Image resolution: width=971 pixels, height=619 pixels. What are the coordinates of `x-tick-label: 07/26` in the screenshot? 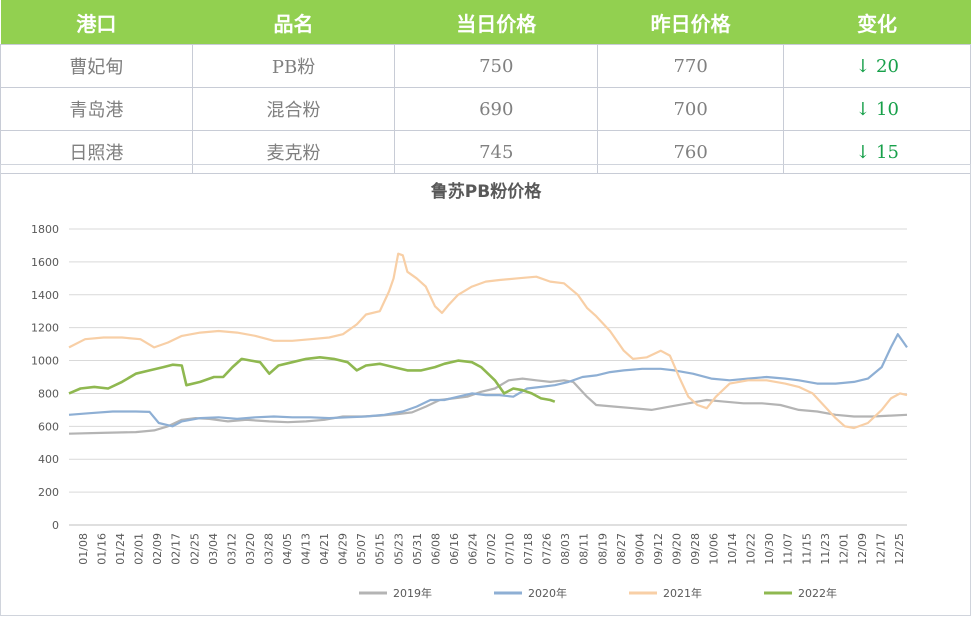 It's located at (547, 549).